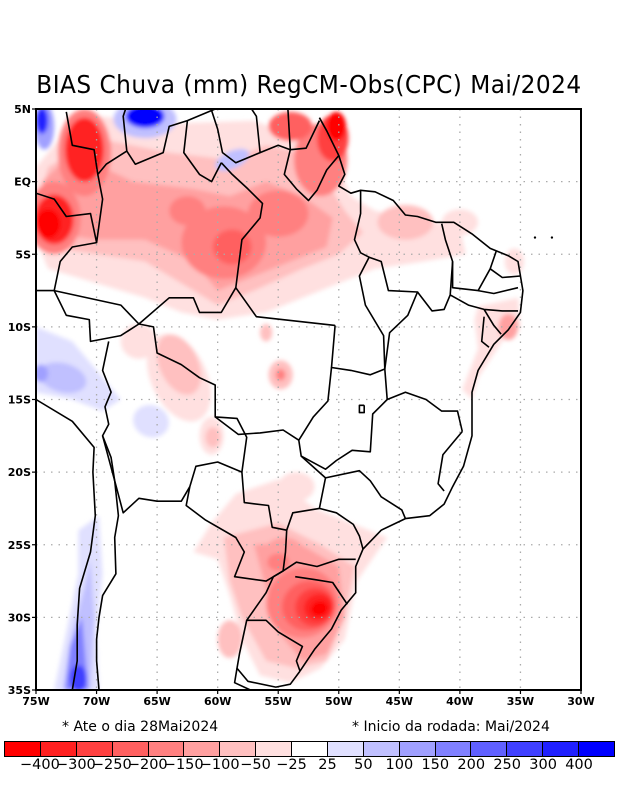  Describe the element at coordinates (451, 727) in the screenshot. I see `note-run-start: * Inicio da rodada: Mai/2024` at that location.